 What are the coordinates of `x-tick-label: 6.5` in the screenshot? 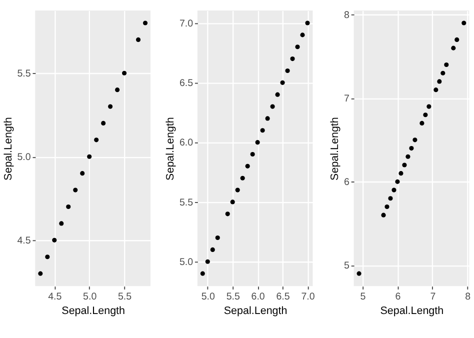 It's located at (283, 296).